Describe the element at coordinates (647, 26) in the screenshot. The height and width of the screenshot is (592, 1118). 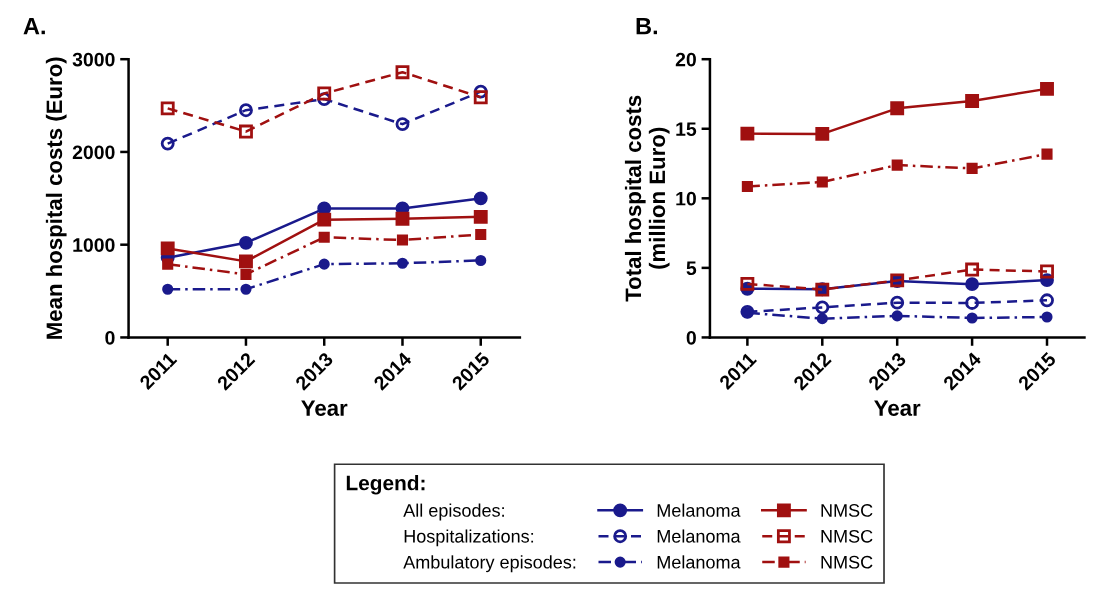
I see `chart-title: B.` at that location.